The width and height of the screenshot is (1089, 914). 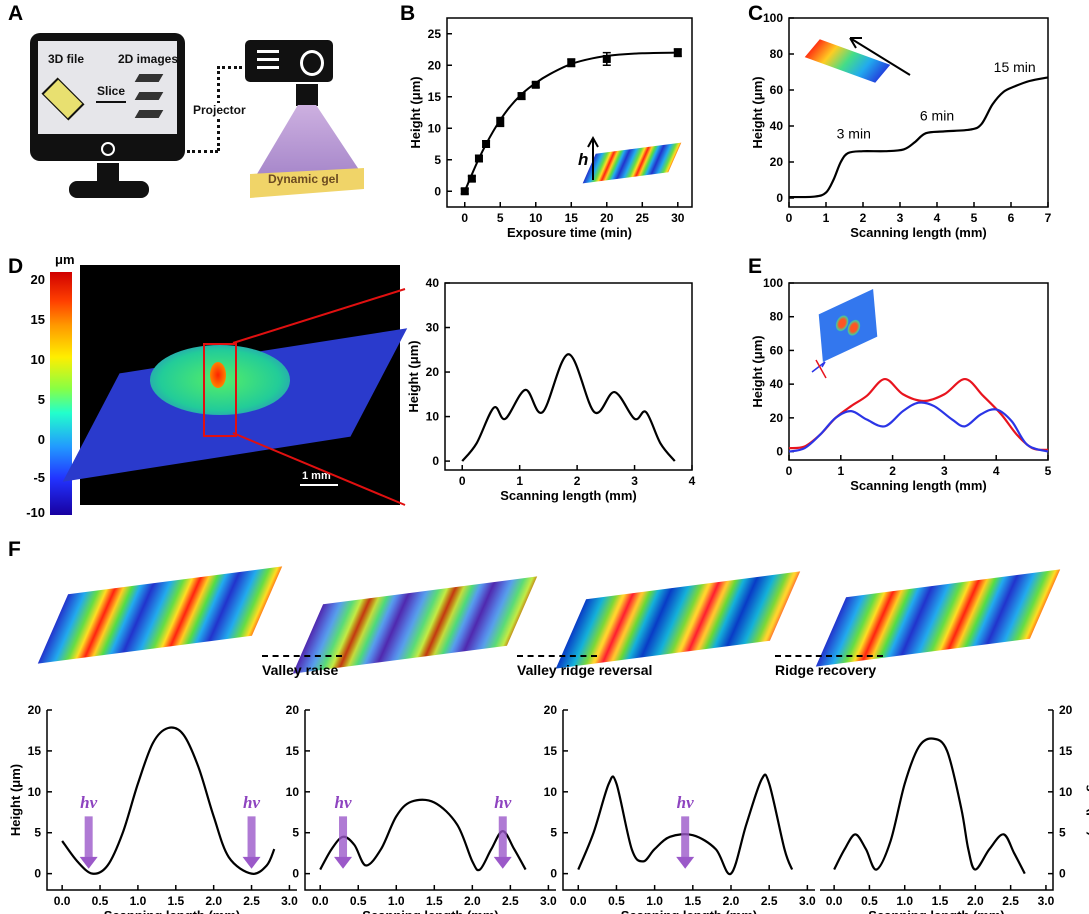 What do you see at coordinates (607, 218) in the screenshot?
I see `x-tick-label: 20` at bounding box center [607, 218].